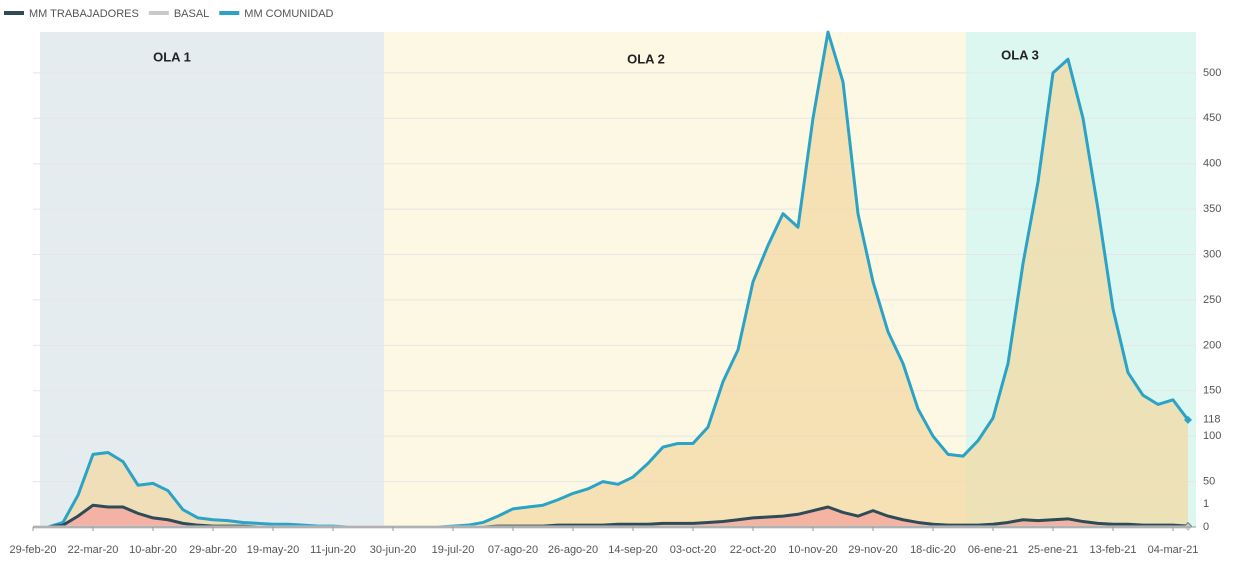 This screenshot has width=1239, height=563. Describe the element at coordinates (1206, 527) in the screenshot. I see `end-label: 0` at that location.